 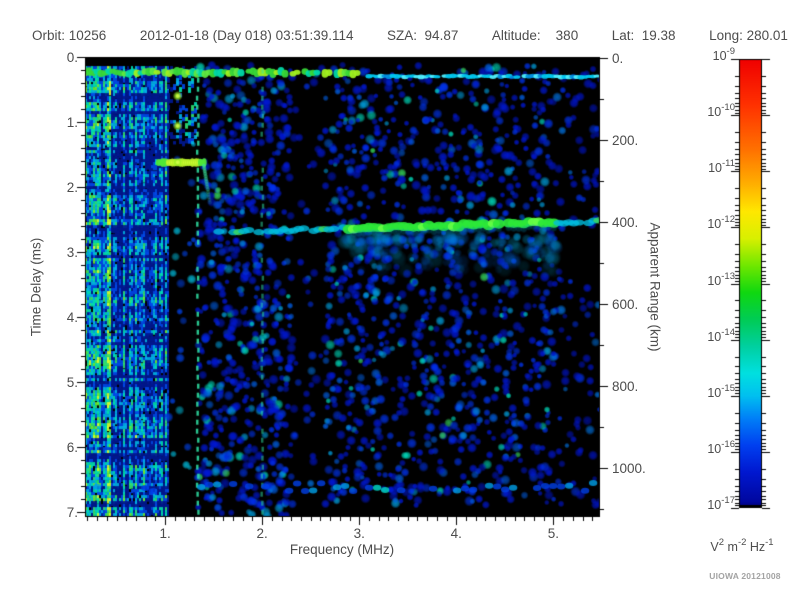 What do you see at coordinates (456, 533) in the screenshot?
I see `x-tick-label: 4.` at bounding box center [456, 533].